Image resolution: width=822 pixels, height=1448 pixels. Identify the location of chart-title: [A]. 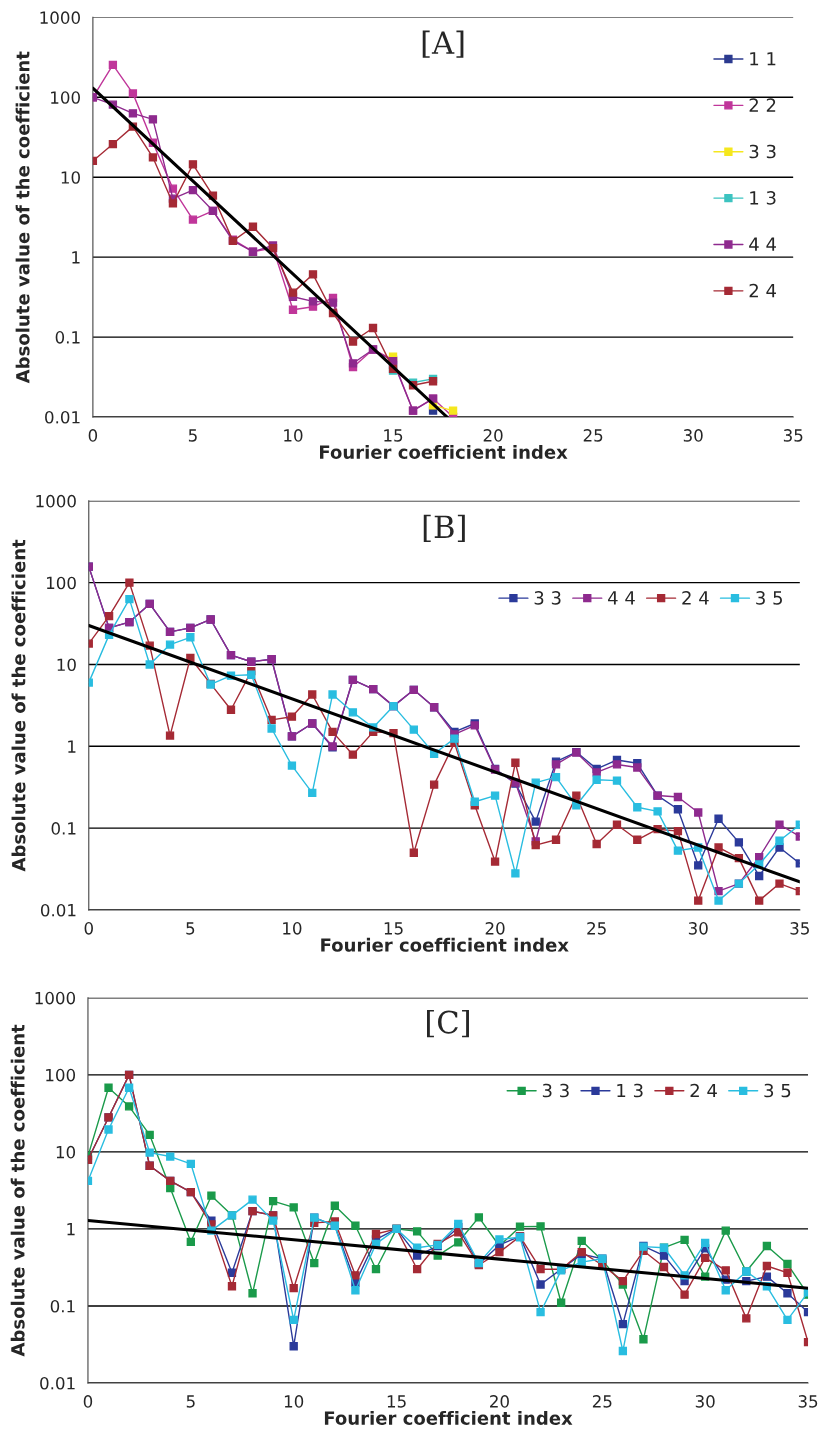
(443, 44).